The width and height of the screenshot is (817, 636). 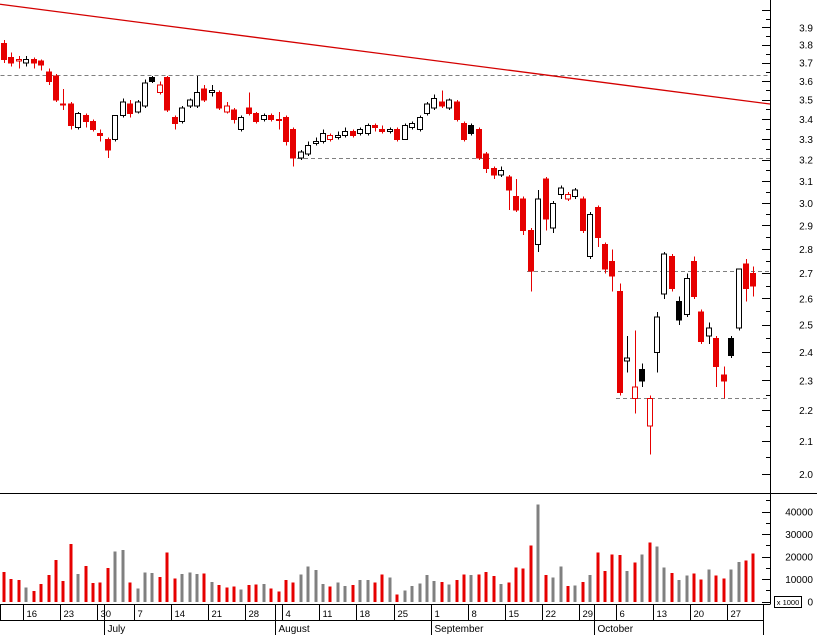 What do you see at coordinates (382, 619) in the screenshot?
I see `date-axis: 16 23 30 7 14 21 28 4 11 18 25 1 8 15 22 29 6 13 20 27` at bounding box center [382, 619].